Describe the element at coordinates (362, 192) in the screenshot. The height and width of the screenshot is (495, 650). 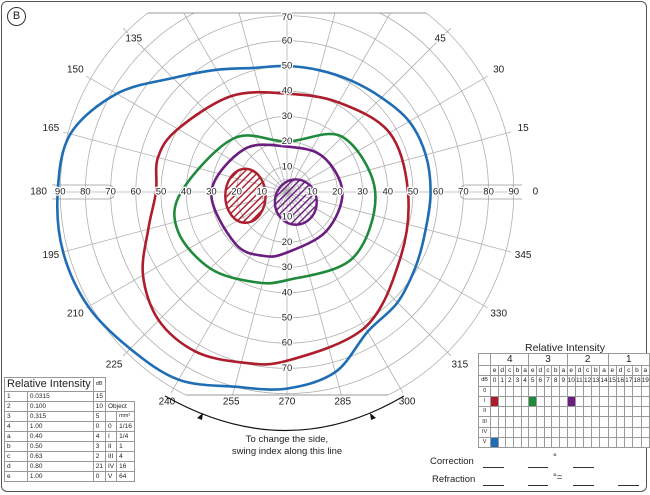
I see `ring-label-right-30: 30` at that location.